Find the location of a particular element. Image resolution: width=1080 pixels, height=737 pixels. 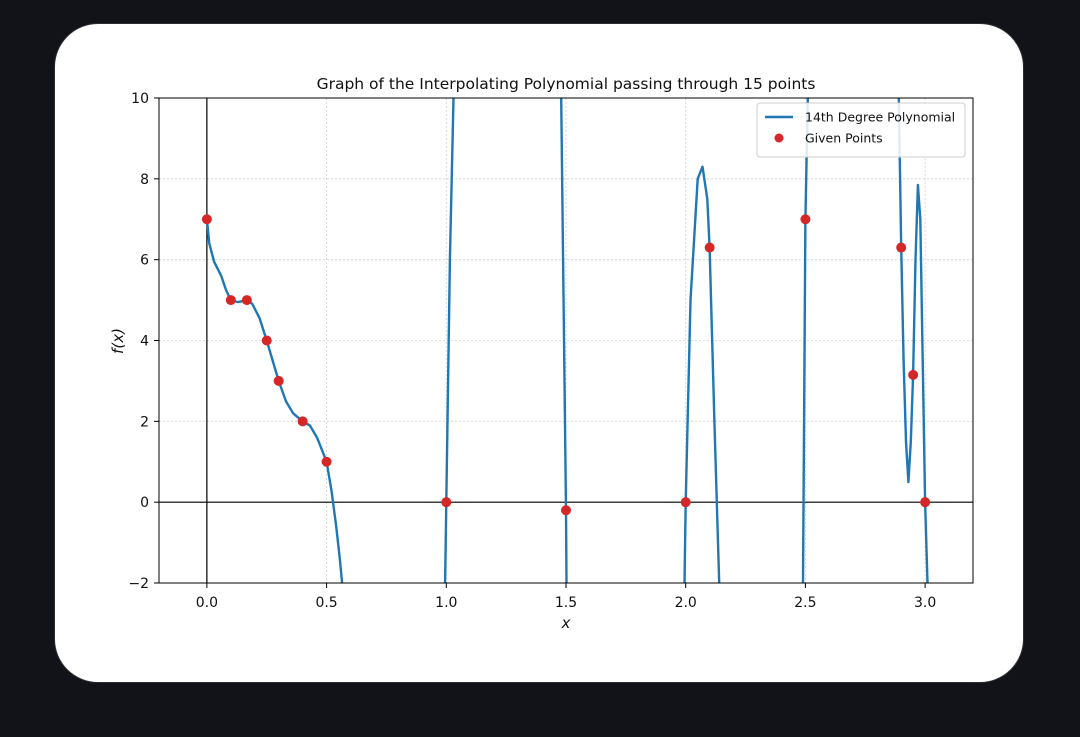

legend-entry-label: 14th Degree Polynomial is located at coordinates (880, 117).